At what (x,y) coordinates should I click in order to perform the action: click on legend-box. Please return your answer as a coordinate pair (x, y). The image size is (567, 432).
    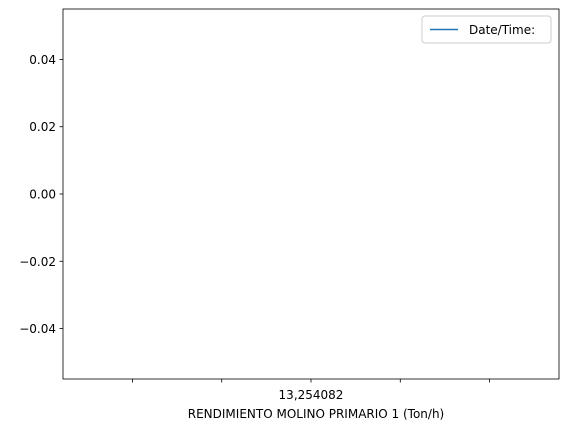
    Looking at the image, I should click on (486, 29).